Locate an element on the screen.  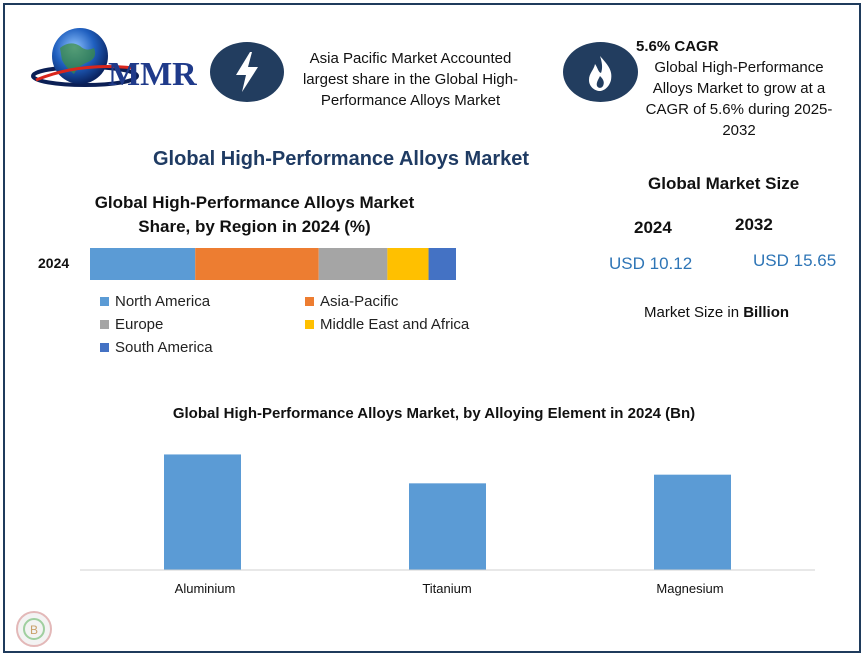
logo-text: MMR is located at coordinates (152, 74).